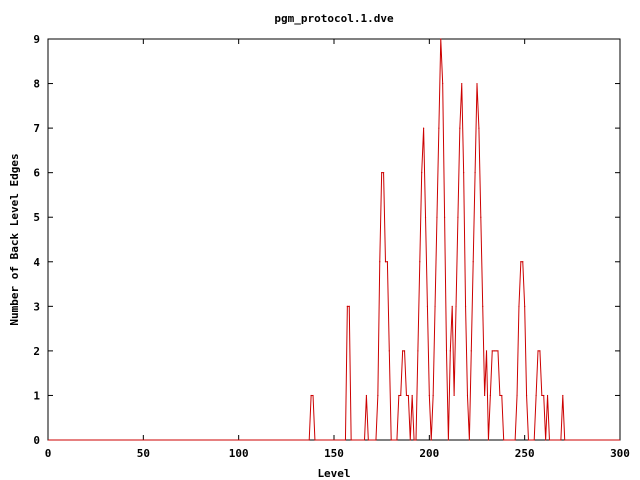  What do you see at coordinates (36, 262) in the screenshot?
I see `y-tick-label: 4` at bounding box center [36, 262].